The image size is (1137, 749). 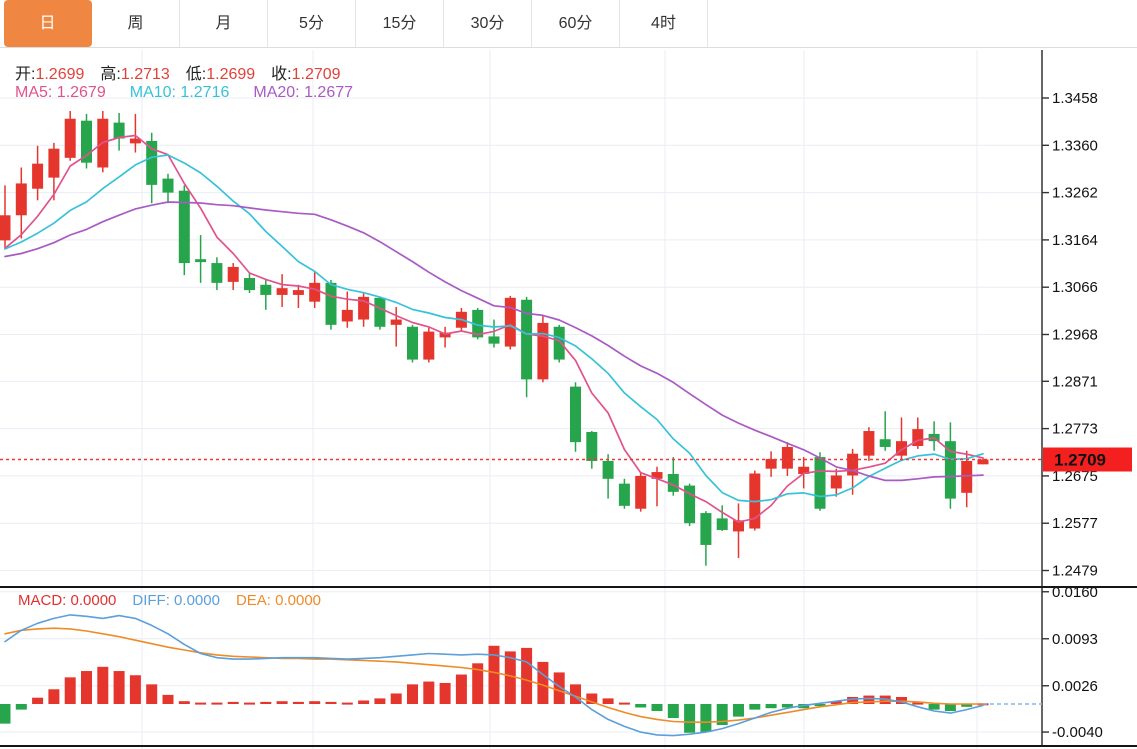 What do you see at coordinates (303, 92) in the screenshot?
I see `legend-item: MA20: 1.2677` at bounding box center [303, 92].